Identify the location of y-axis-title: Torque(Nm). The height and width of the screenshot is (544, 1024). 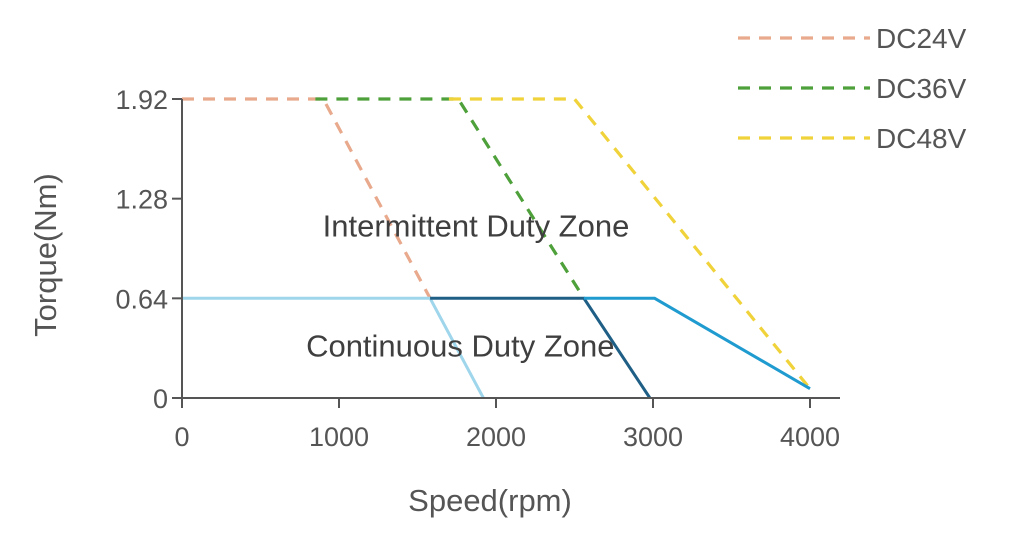
(45, 255).